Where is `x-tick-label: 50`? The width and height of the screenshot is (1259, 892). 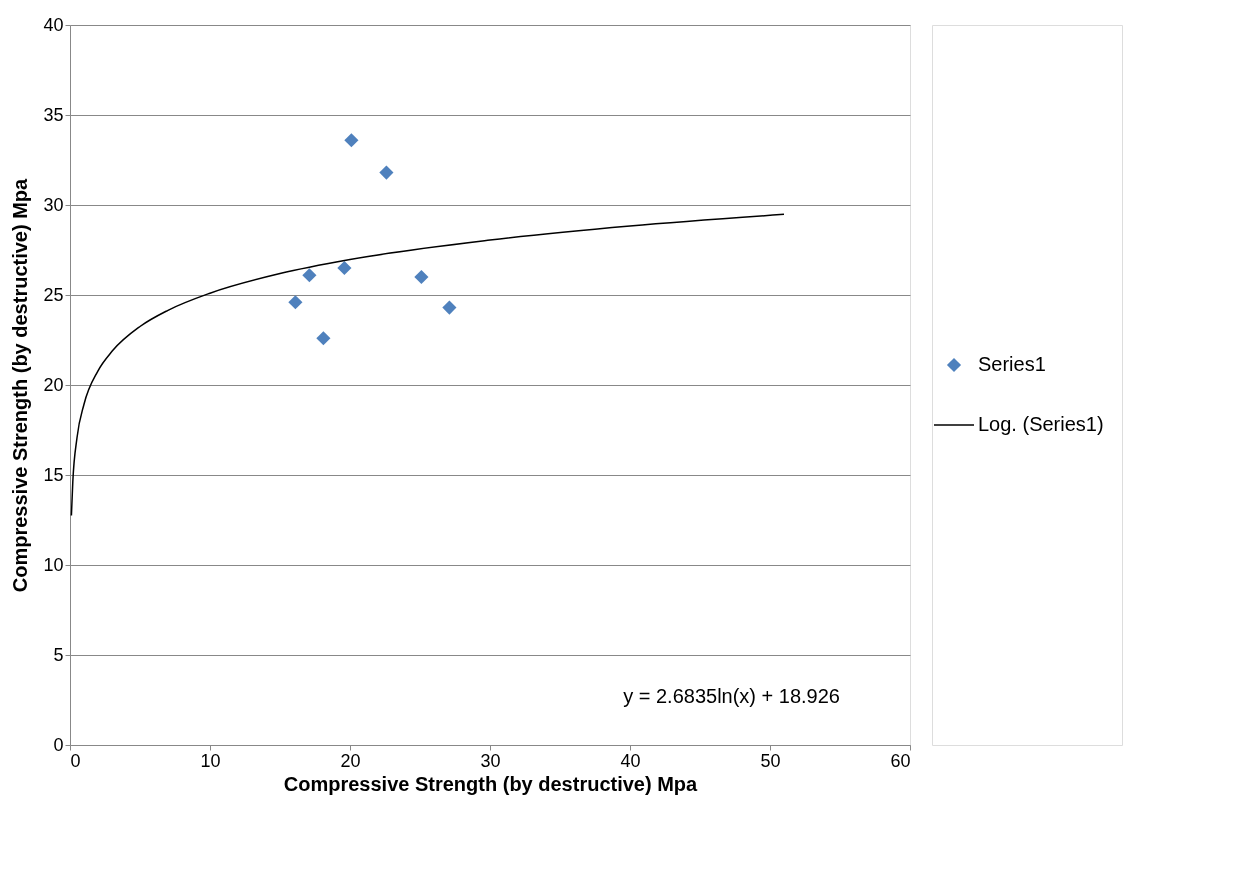 x-tick-label: 50 is located at coordinates (770, 760).